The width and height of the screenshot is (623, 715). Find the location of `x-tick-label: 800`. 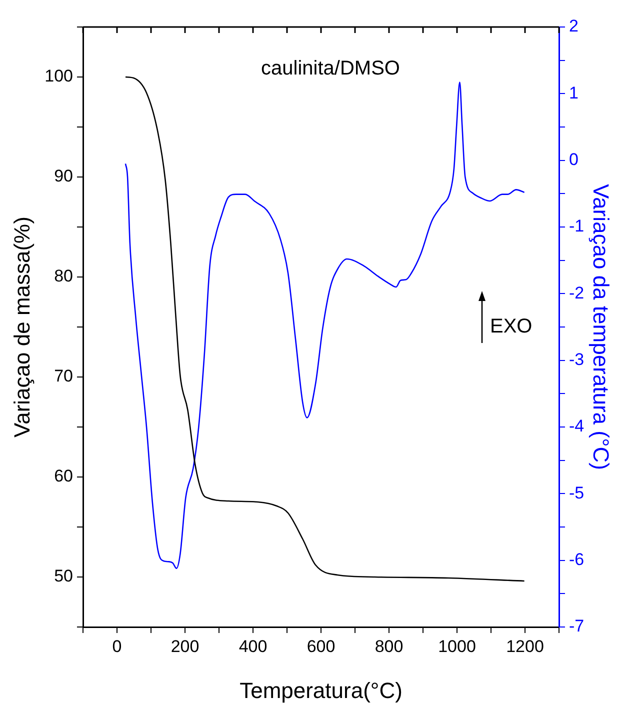

x-tick-label: 800 is located at coordinates (389, 646).